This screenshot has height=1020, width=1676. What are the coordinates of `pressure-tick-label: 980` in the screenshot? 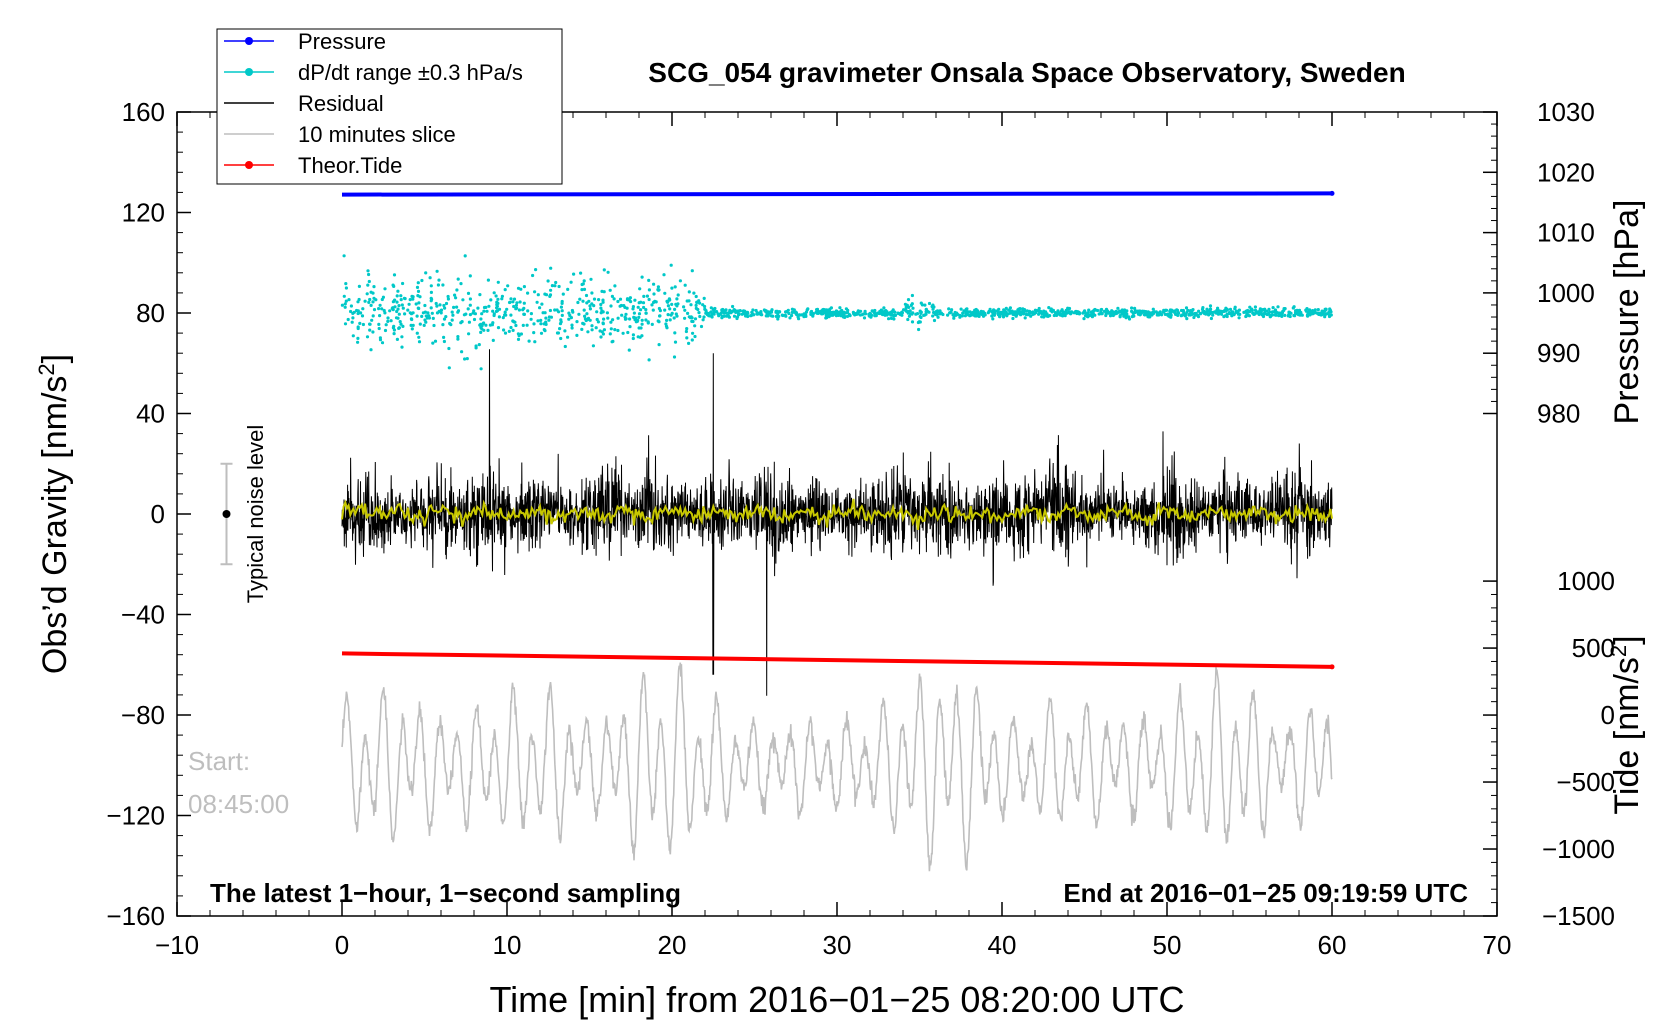 It's located at (1558, 414).